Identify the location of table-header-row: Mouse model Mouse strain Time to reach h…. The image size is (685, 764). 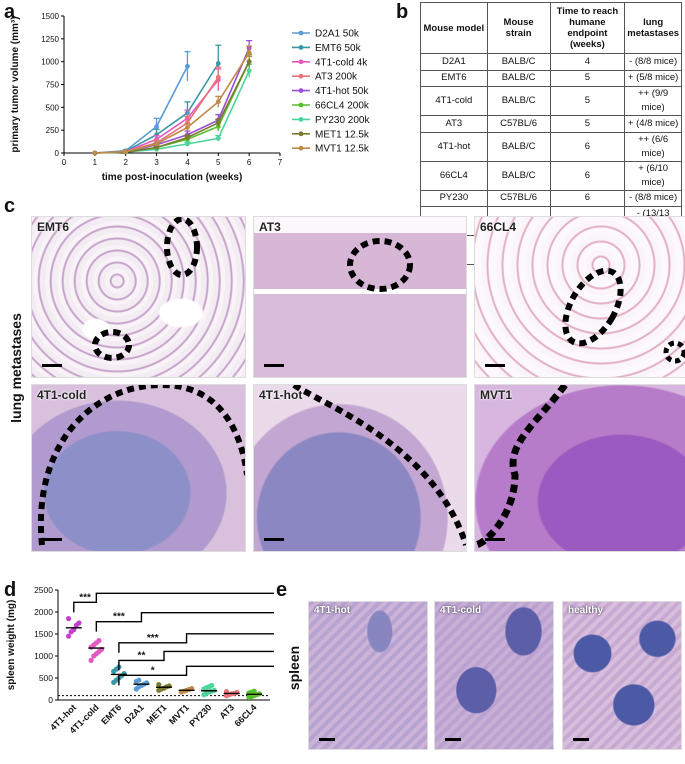
(551, 28).